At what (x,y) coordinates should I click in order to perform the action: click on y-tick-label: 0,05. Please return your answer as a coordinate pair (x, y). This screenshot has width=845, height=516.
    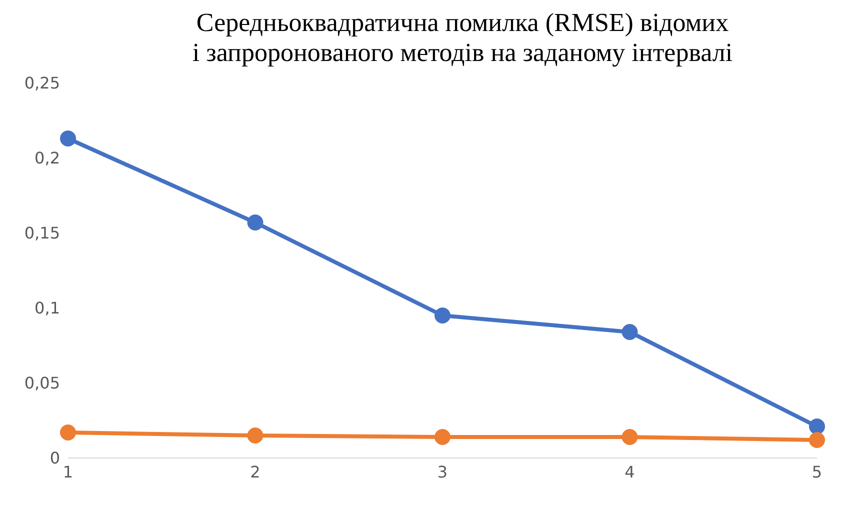
    Looking at the image, I should click on (42, 383).